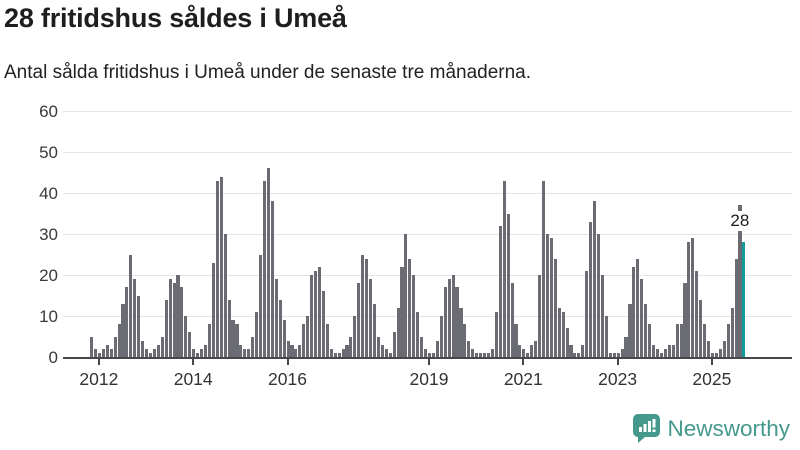 This screenshot has height=450, width=800. I want to click on x-axis-label: 2025, so click(712, 379).